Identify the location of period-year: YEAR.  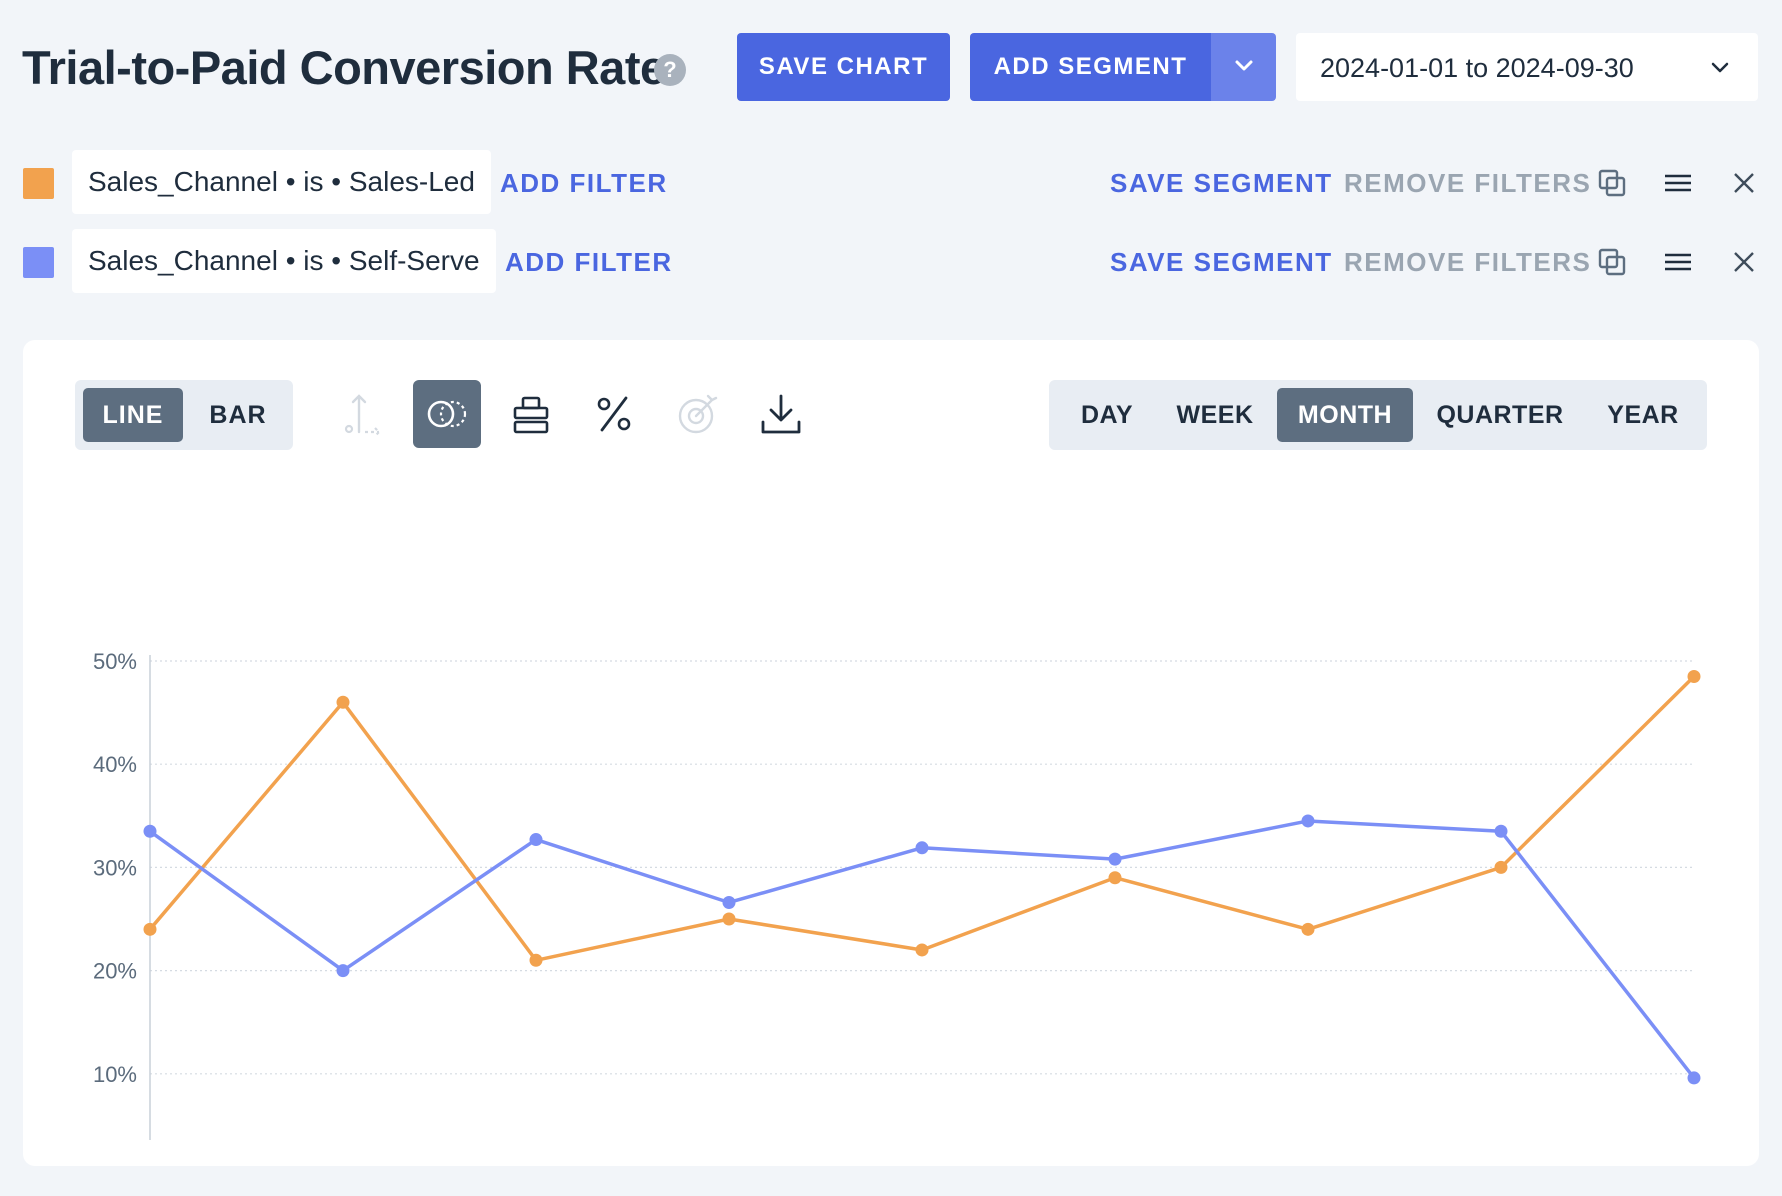
(1643, 415).